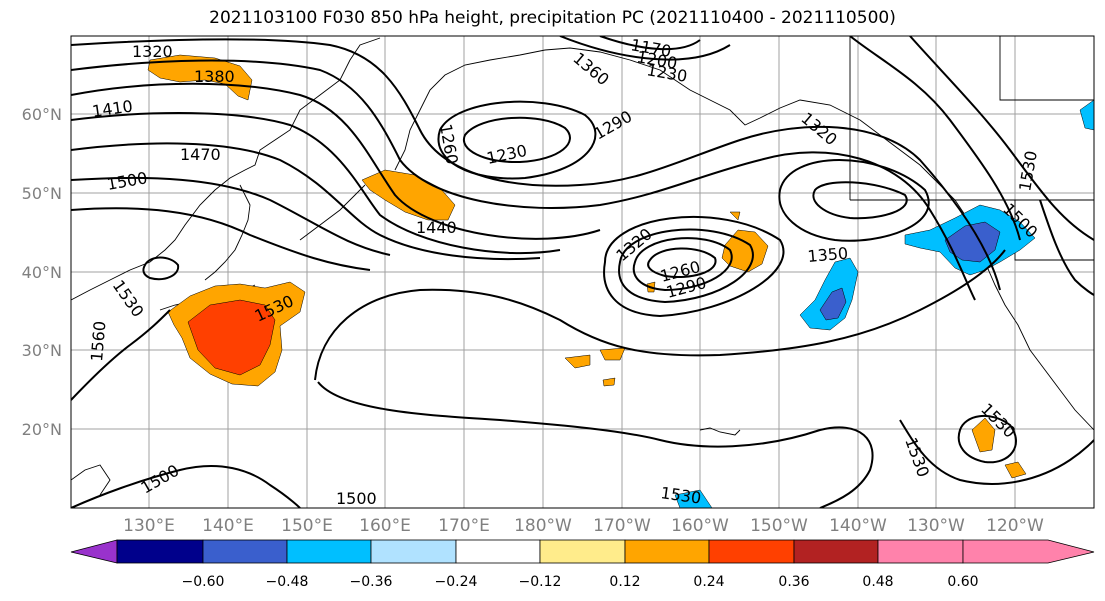 The height and width of the screenshot is (601, 1105). I want to click on contour-label: 1410, so click(112, 108).